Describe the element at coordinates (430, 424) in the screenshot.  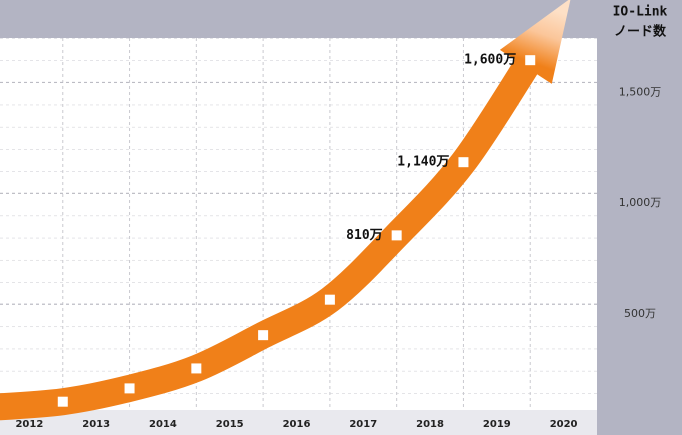
I see `x-tick-label: 2018` at that location.